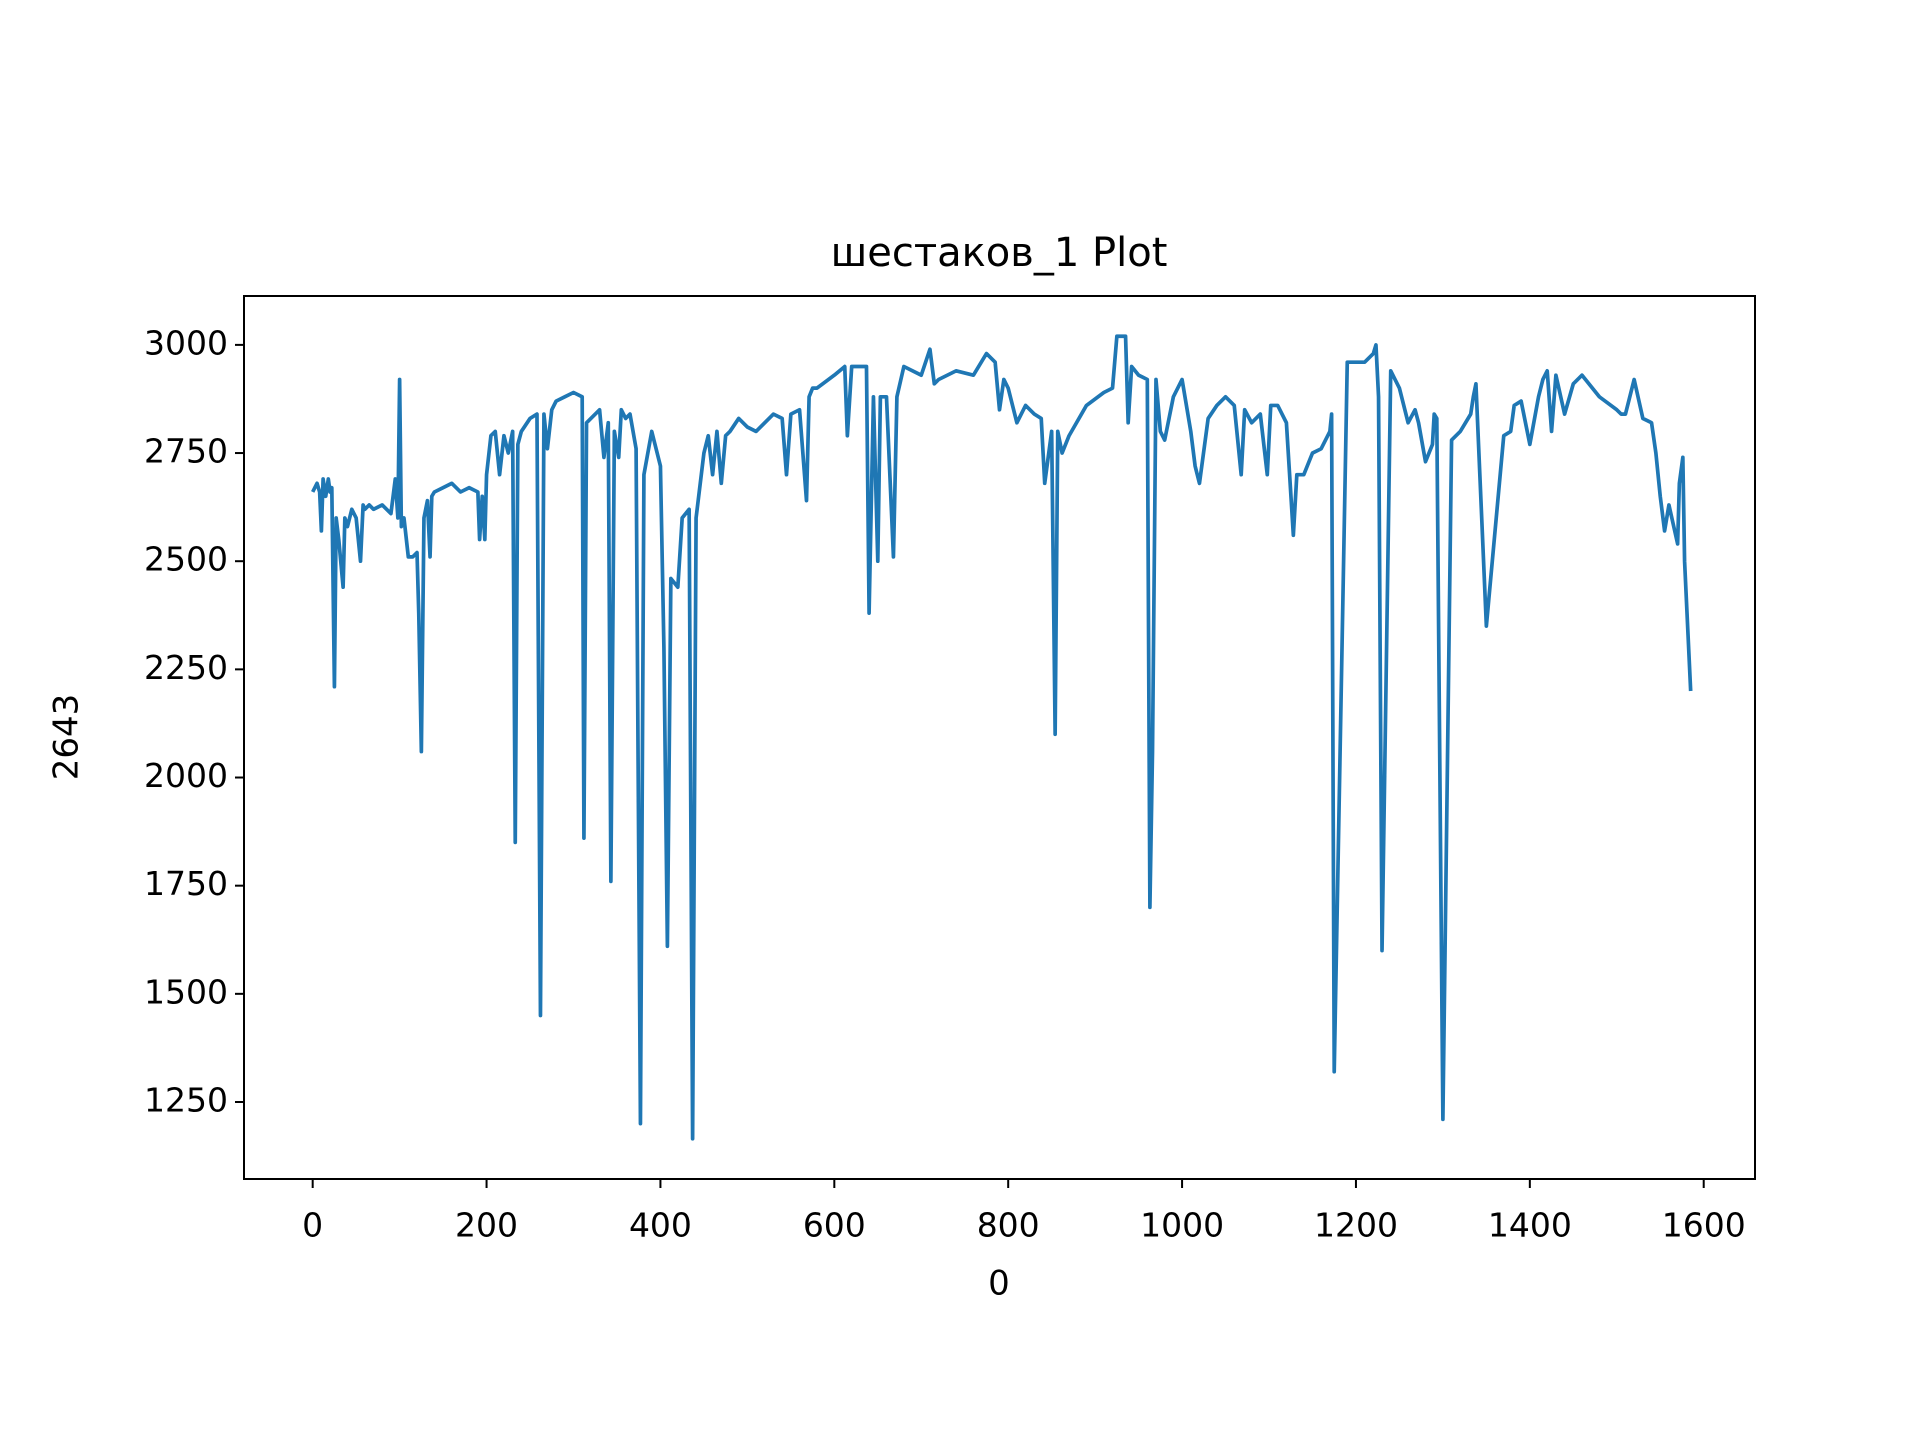 The width and height of the screenshot is (1920, 1440). What do you see at coordinates (186, 883) in the screenshot?
I see `y-tick-label: 1750` at bounding box center [186, 883].